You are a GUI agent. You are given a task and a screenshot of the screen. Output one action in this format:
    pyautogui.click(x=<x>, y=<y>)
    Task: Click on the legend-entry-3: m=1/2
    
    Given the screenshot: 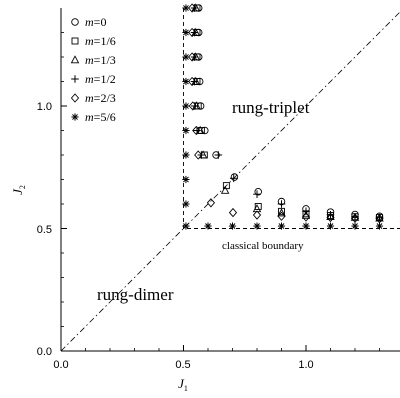 What is the action you would take?
    pyautogui.click(x=93, y=79)
    